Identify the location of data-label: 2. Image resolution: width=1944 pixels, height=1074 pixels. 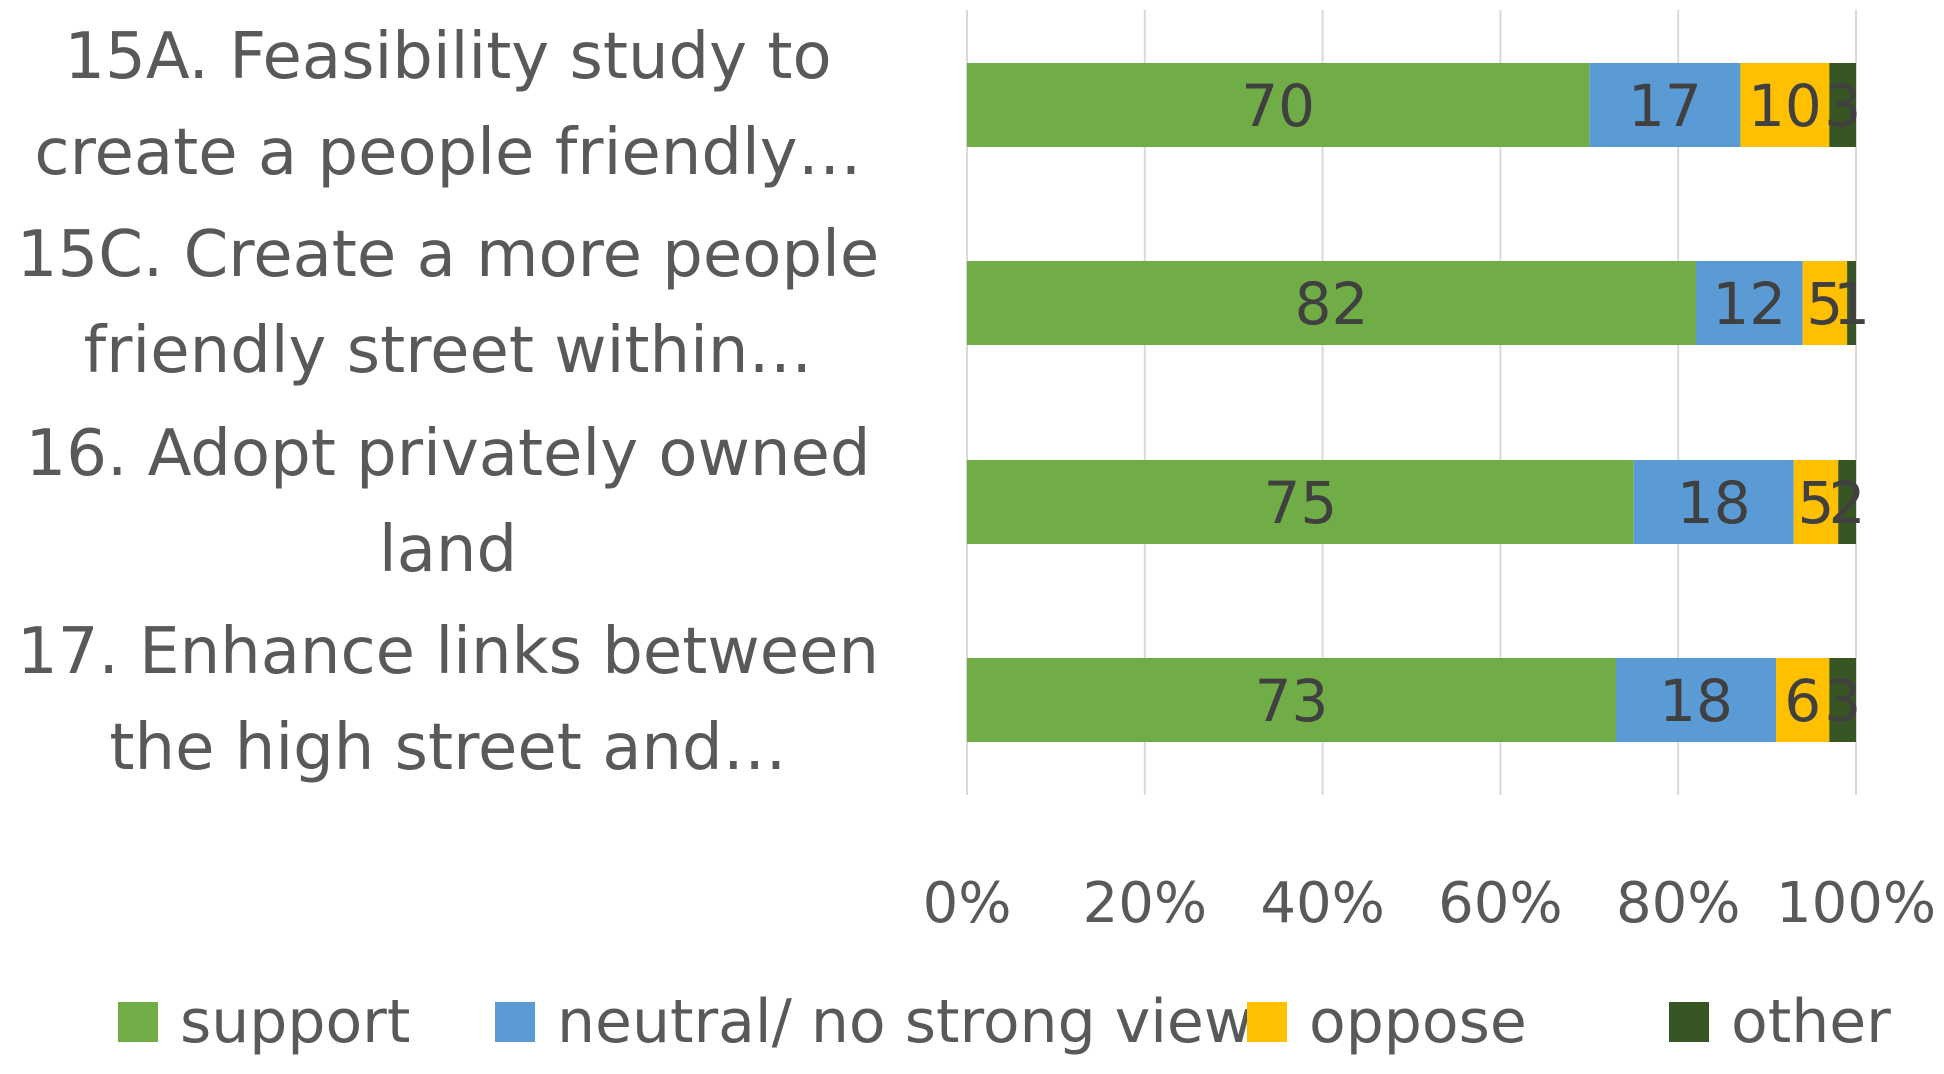
(1847, 503).